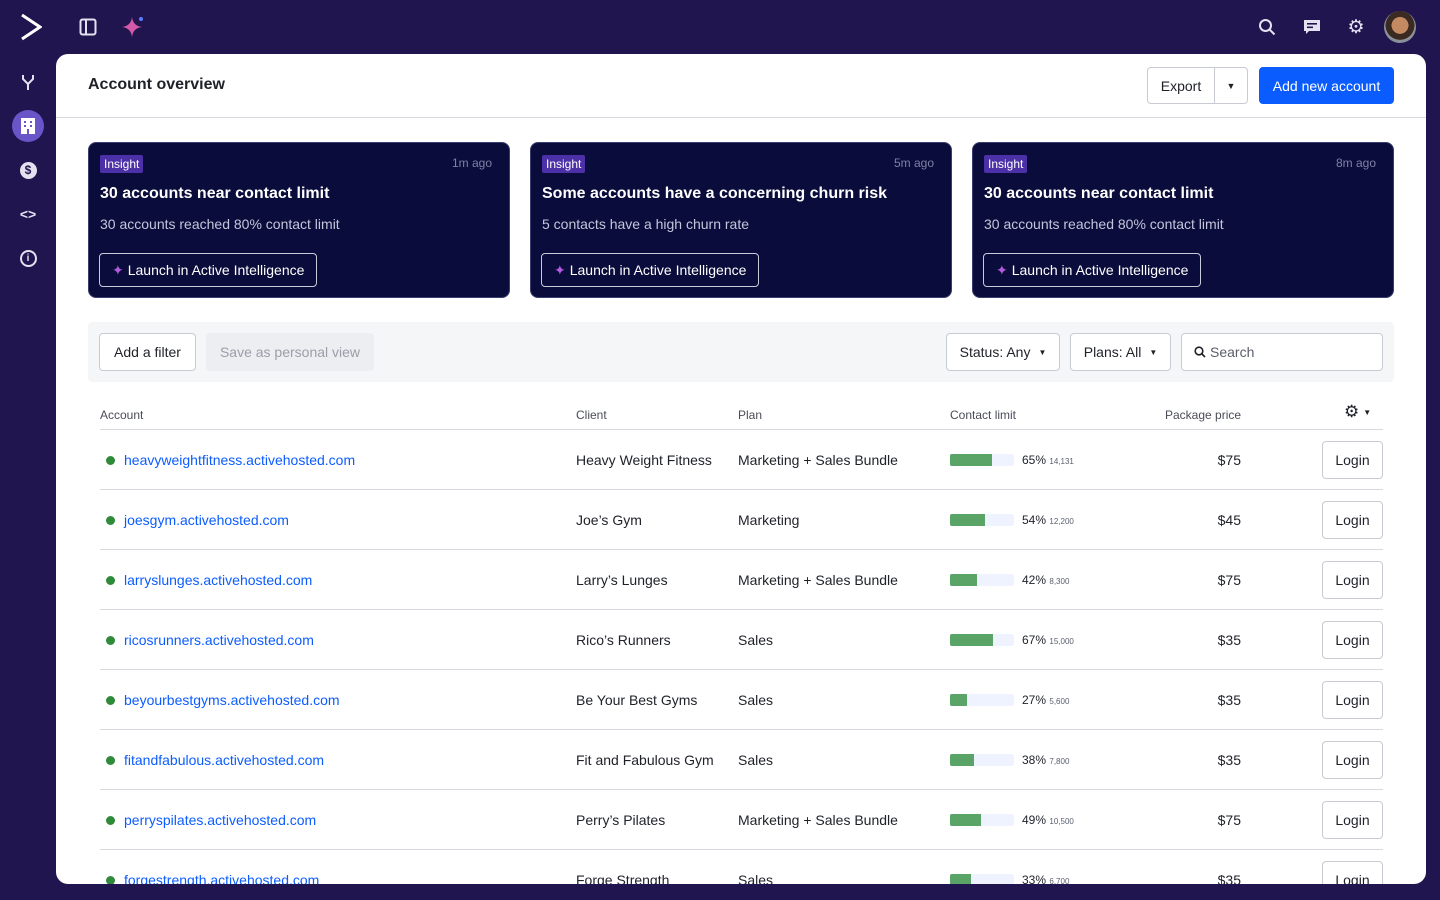 This screenshot has height=900, width=1440. Describe the element at coordinates (232, 700) in the screenshot. I see `account-link: beyourbestgyms.activehosted.com` at that location.